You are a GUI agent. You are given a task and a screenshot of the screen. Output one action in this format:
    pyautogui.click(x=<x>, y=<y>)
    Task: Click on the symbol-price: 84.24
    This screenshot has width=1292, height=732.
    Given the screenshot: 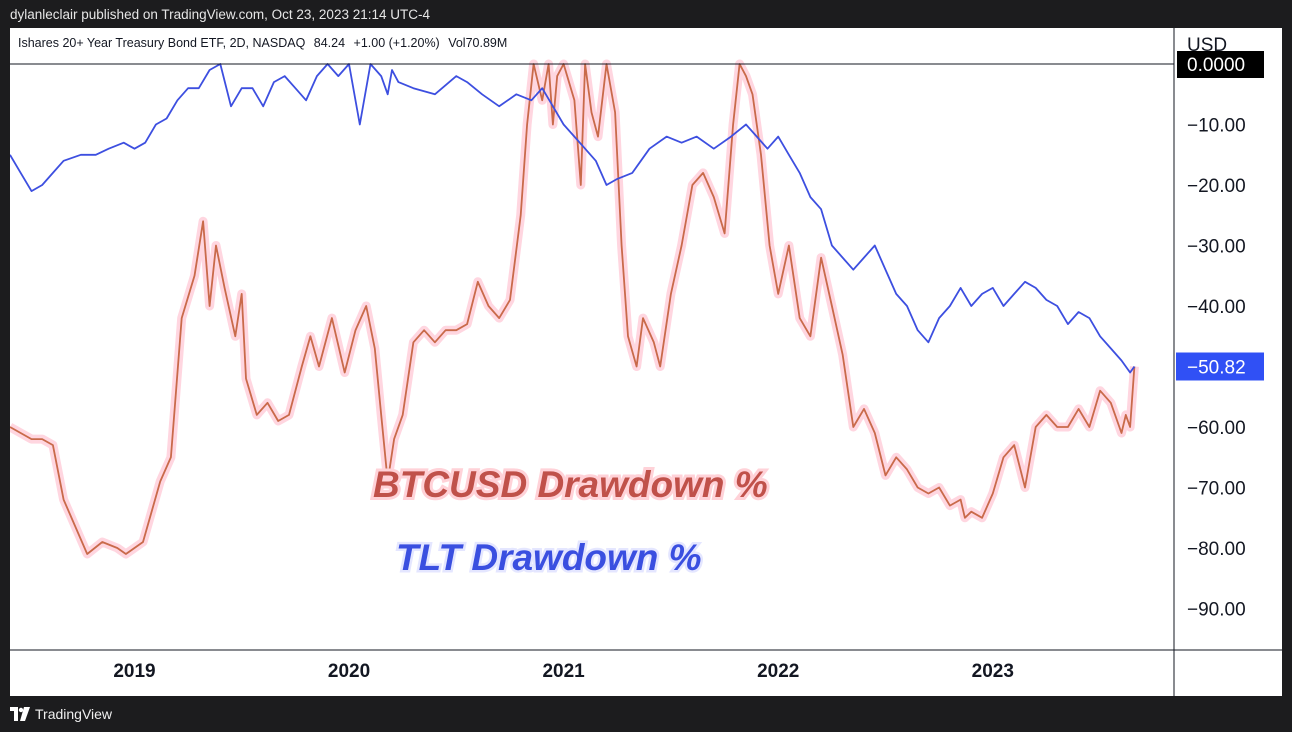 What is the action you would take?
    pyautogui.click(x=329, y=43)
    